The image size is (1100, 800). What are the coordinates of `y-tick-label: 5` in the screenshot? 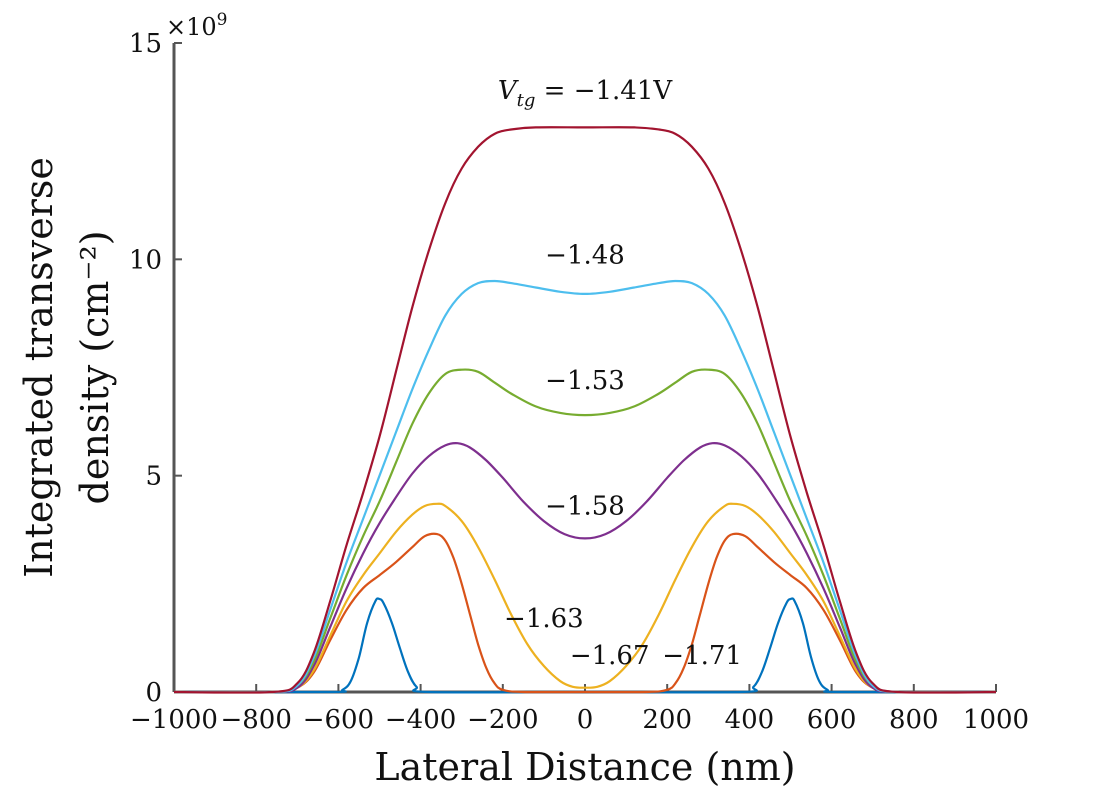 It's located at (153, 477).